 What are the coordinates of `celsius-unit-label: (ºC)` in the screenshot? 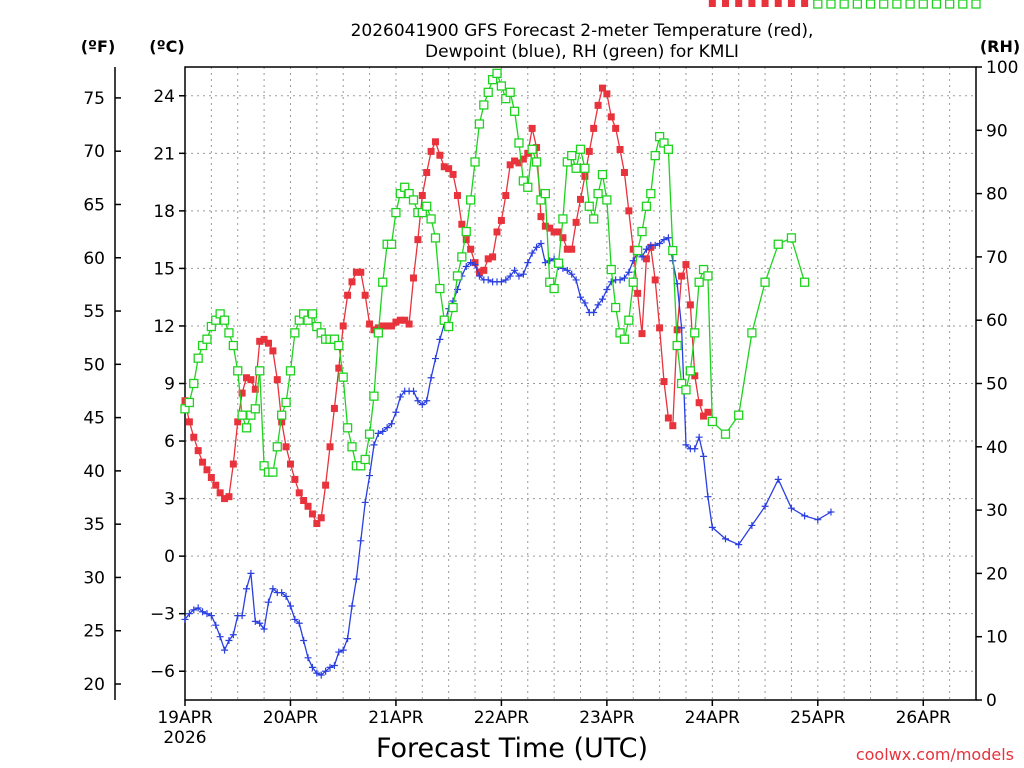 It's located at (166, 46).